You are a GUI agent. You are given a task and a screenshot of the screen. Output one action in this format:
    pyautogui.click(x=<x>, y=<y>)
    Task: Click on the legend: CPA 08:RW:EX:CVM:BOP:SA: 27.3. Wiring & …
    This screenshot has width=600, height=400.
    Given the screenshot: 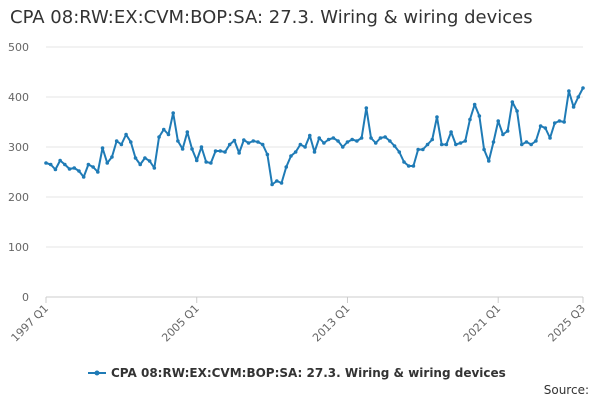 What is the action you would take?
    pyautogui.click(x=297, y=373)
    